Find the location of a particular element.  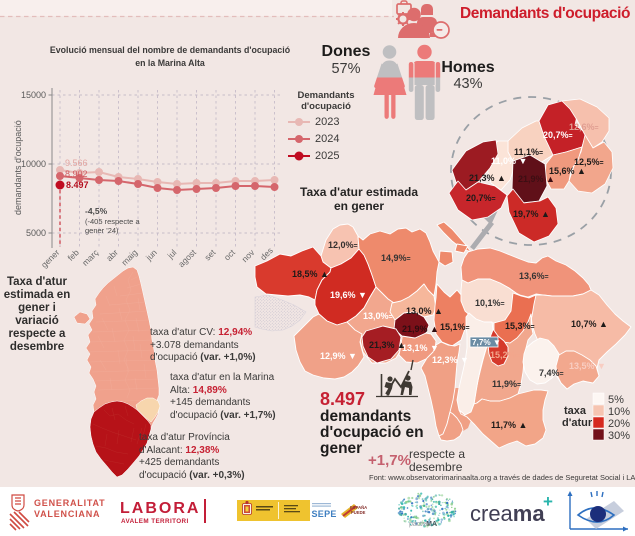

svg-text: gener '24) is located at coordinates (102, 230).